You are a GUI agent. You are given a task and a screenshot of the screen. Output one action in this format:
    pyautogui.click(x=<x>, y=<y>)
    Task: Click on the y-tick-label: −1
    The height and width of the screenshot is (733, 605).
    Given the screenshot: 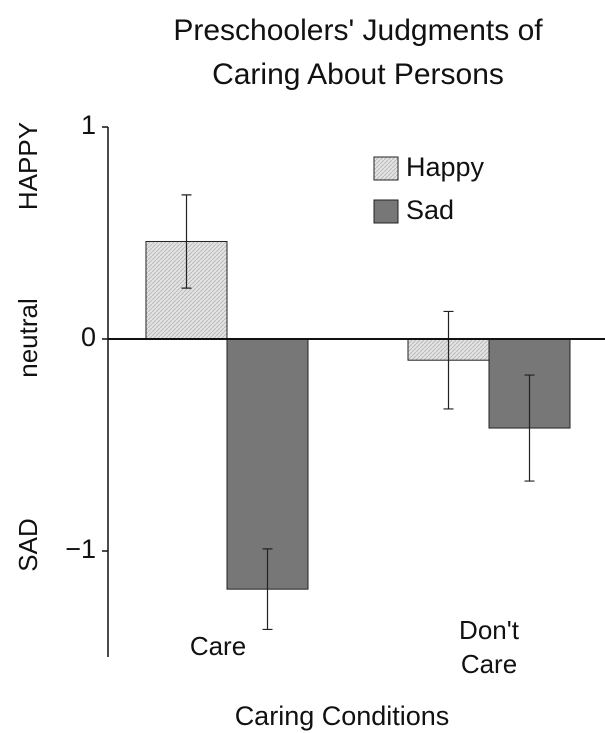 What is the action you would take?
    pyautogui.click(x=80, y=549)
    